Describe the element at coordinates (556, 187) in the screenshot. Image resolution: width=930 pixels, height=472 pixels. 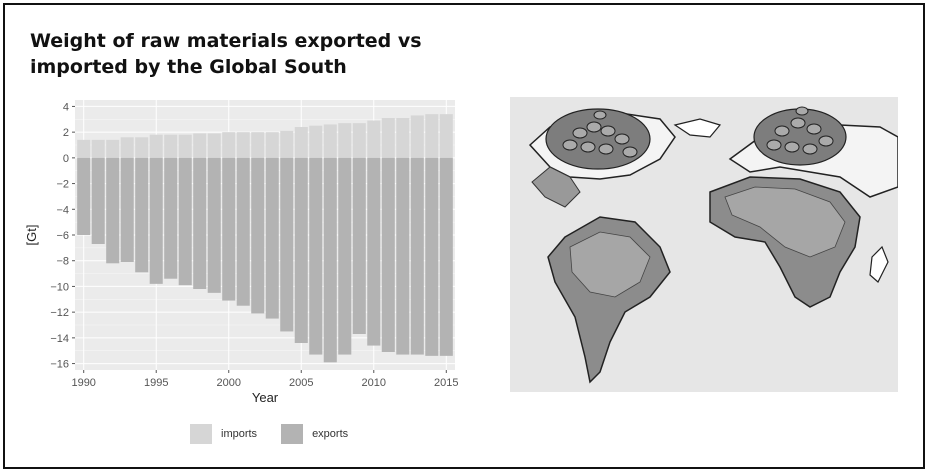
I see `central-america-shape` at that location.